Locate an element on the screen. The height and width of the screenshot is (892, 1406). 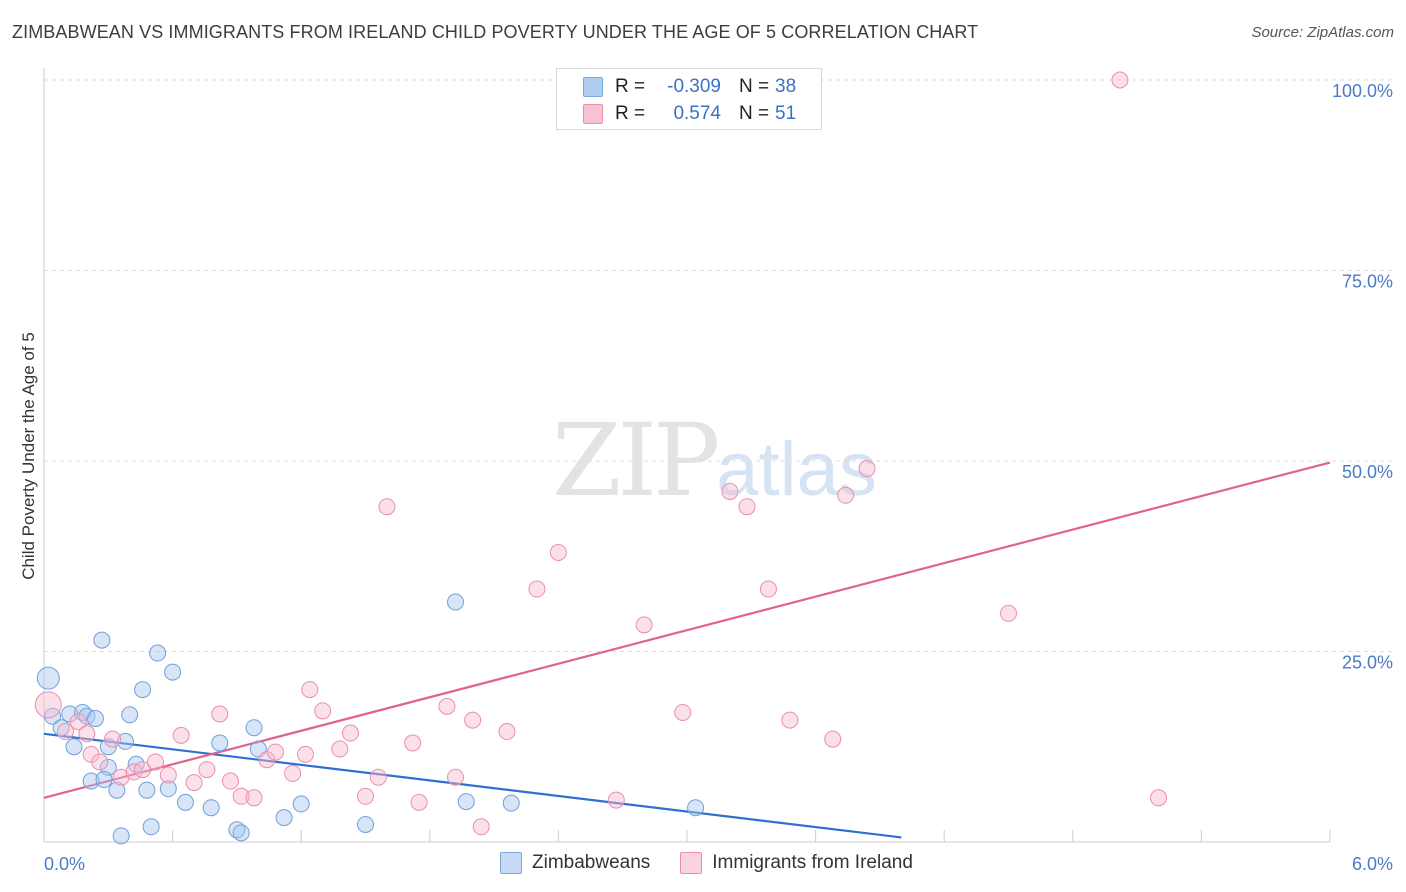
series-legend-zimbabweans: Zimbabweans is located at coordinates (575, 863).